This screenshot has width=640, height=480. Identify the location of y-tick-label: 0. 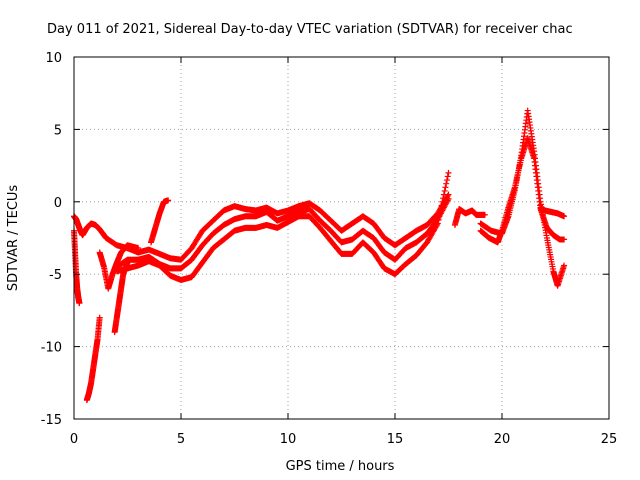
(58, 203).